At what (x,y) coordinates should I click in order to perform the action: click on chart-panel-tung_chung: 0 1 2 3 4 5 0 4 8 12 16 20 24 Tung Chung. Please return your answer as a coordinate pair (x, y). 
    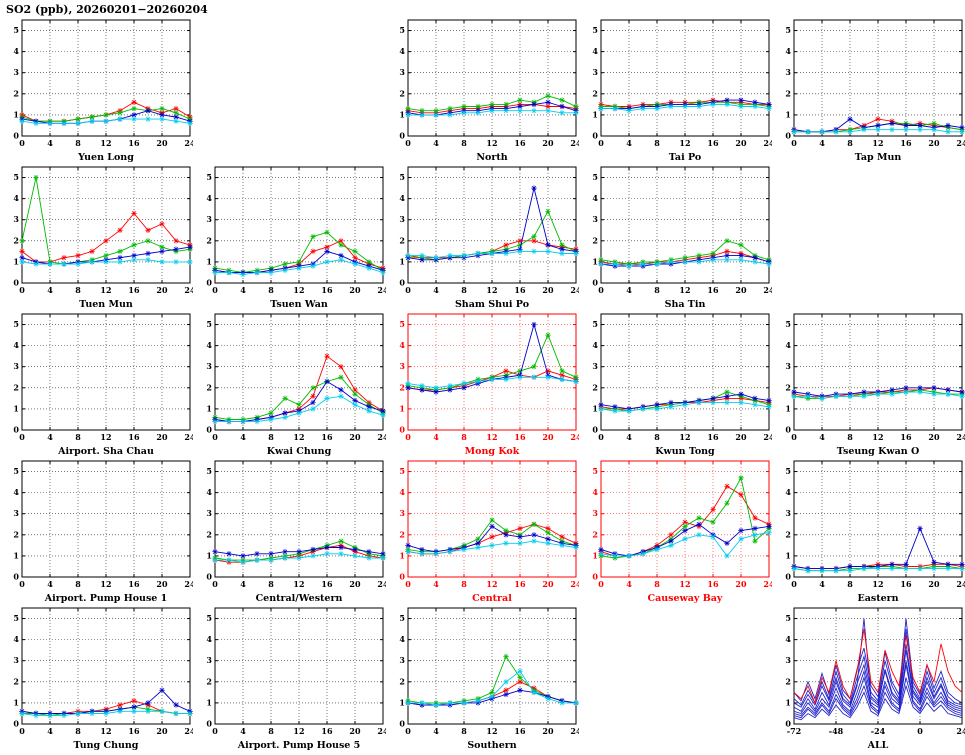
    Looking at the image, I should click on (98, 677).